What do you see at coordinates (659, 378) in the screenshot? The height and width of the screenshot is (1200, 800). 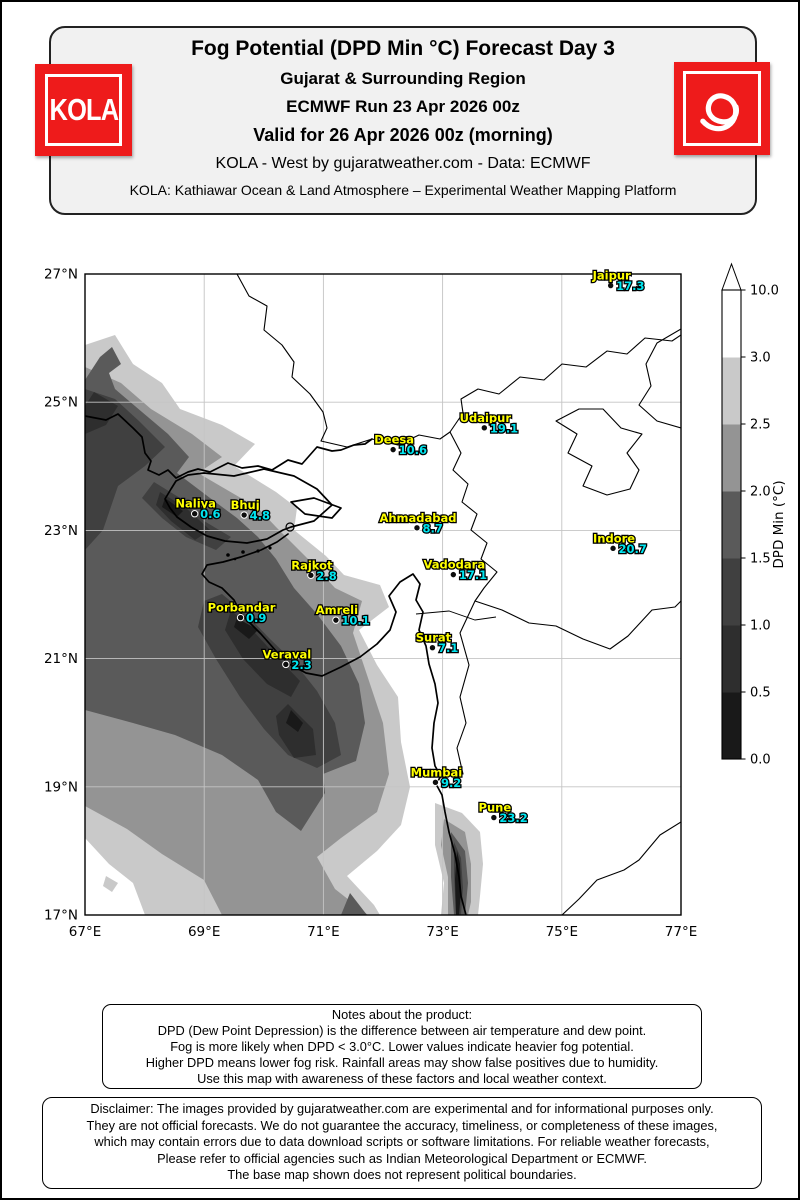 I see `border-northeast-corner` at bounding box center [659, 378].